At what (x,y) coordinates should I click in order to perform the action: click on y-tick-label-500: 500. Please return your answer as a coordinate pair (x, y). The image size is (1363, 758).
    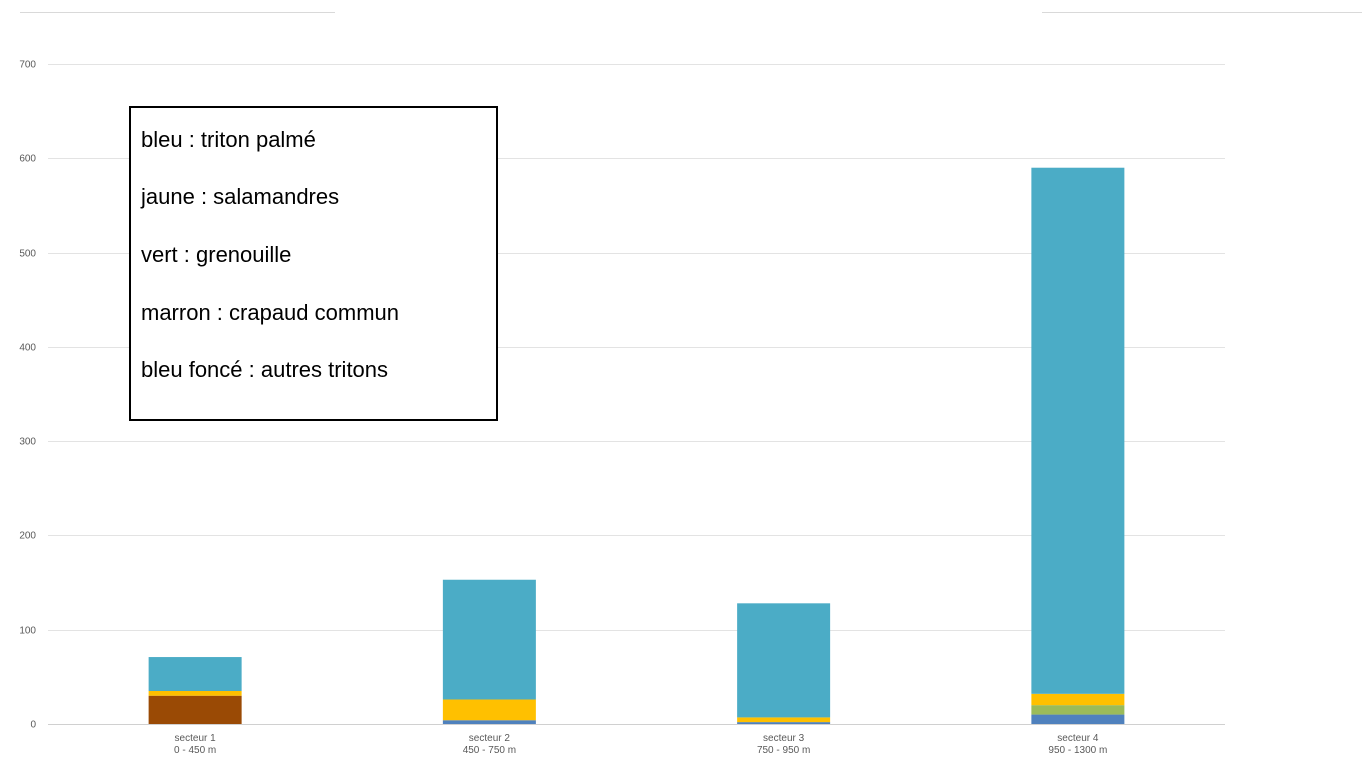
    Looking at the image, I should click on (27, 254).